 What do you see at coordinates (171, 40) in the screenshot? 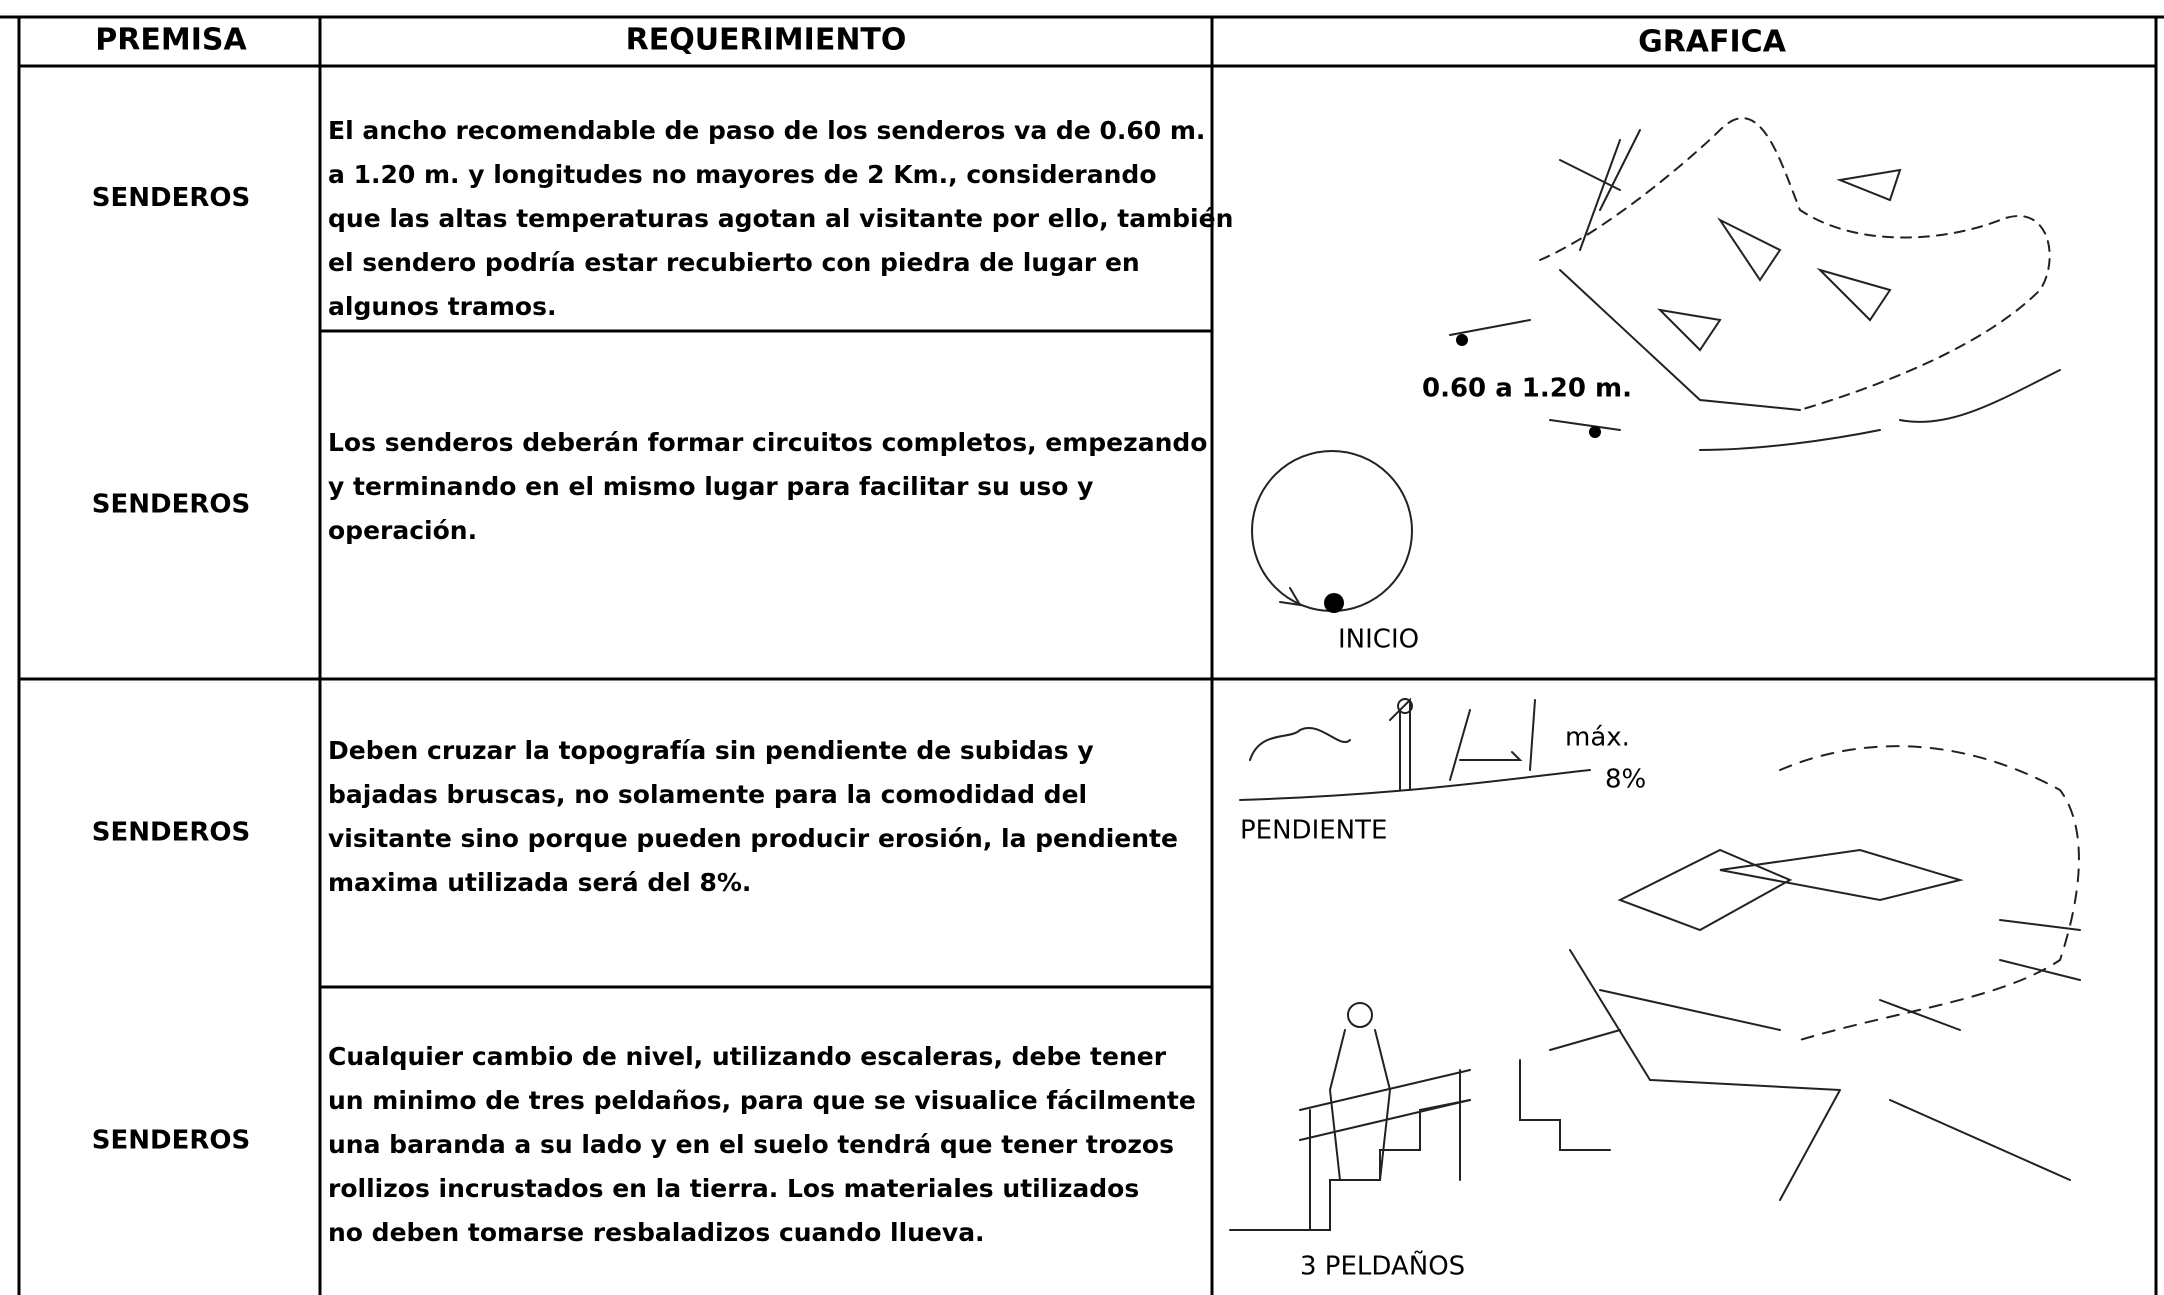
I see `column-header: PREMISA` at bounding box center [171, 40].